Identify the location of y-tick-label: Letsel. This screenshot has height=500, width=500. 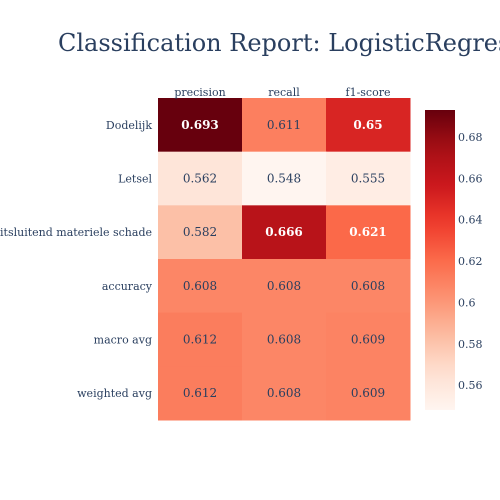
(135, 179).